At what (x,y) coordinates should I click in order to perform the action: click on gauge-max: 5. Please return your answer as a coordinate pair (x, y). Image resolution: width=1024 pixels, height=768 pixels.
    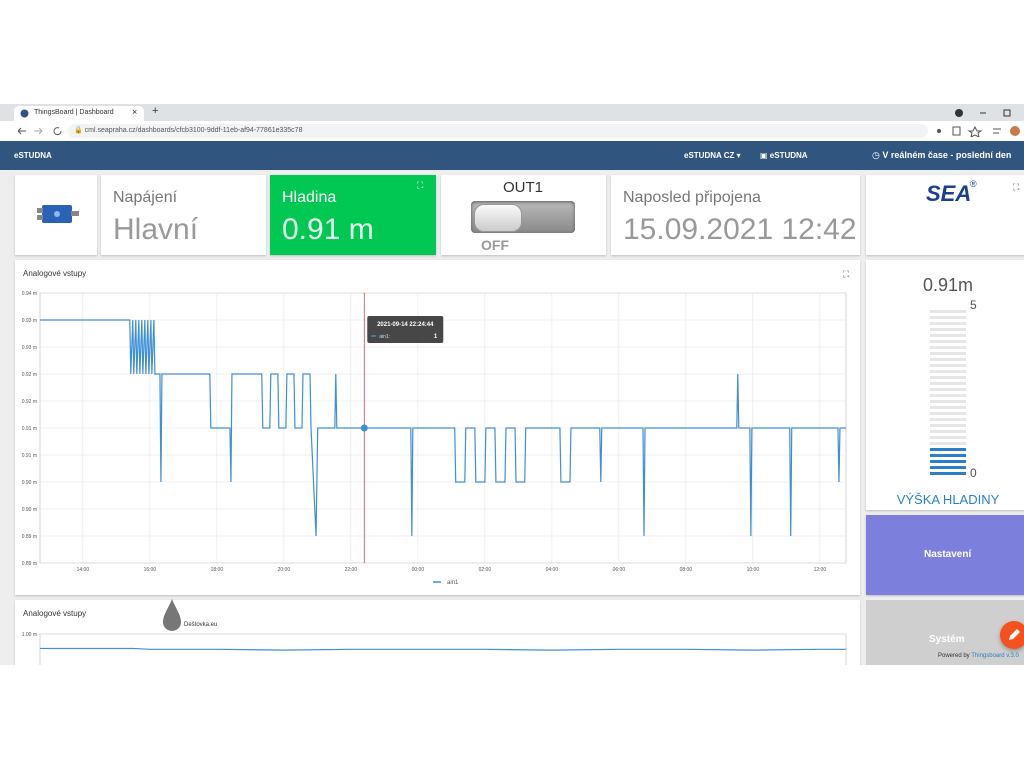
    Looking at the image, I should click on (973, 305).